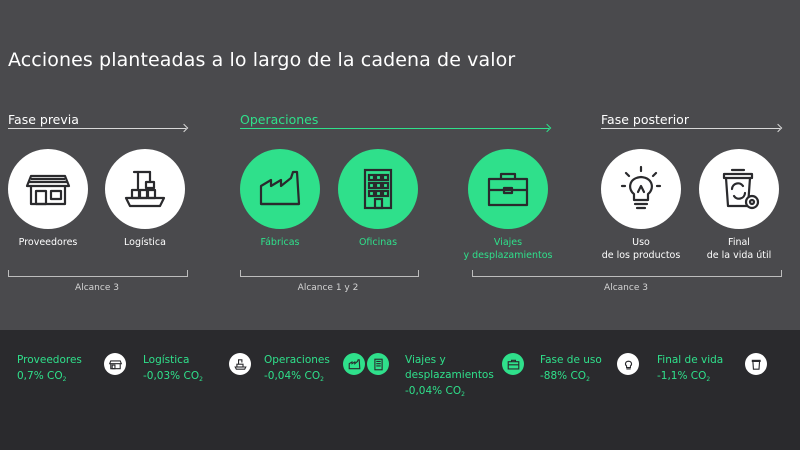 The height and width of the screenshot is (450, 800). I want to click on summary-operaciones-factory-icon, so click(354, 364).